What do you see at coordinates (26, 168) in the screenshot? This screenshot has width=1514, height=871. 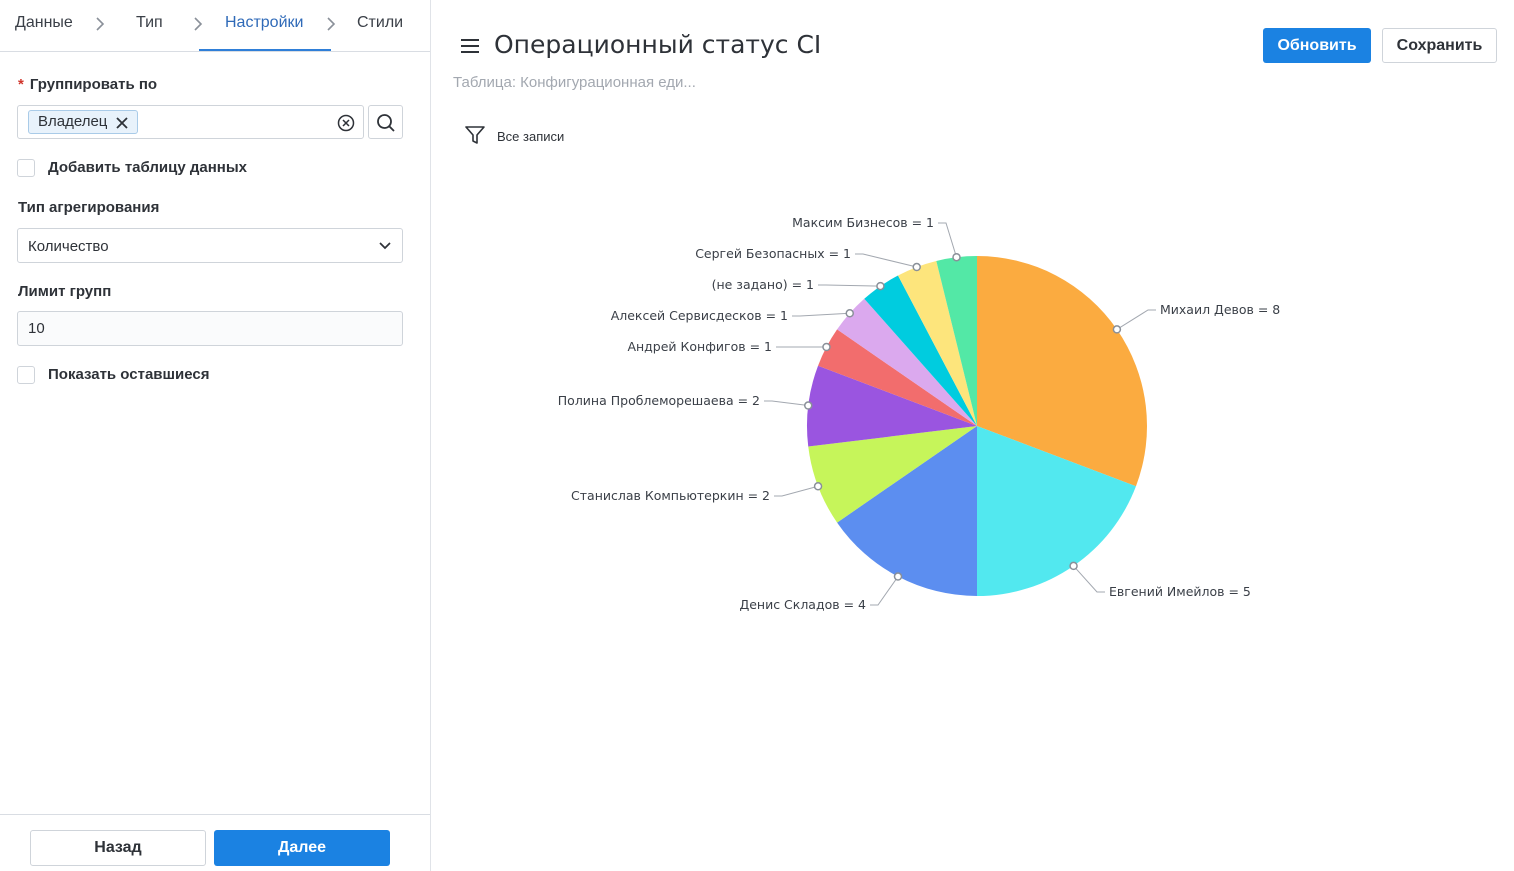 I see `add-data-table-checkbox` at bounding box center [26, 168].